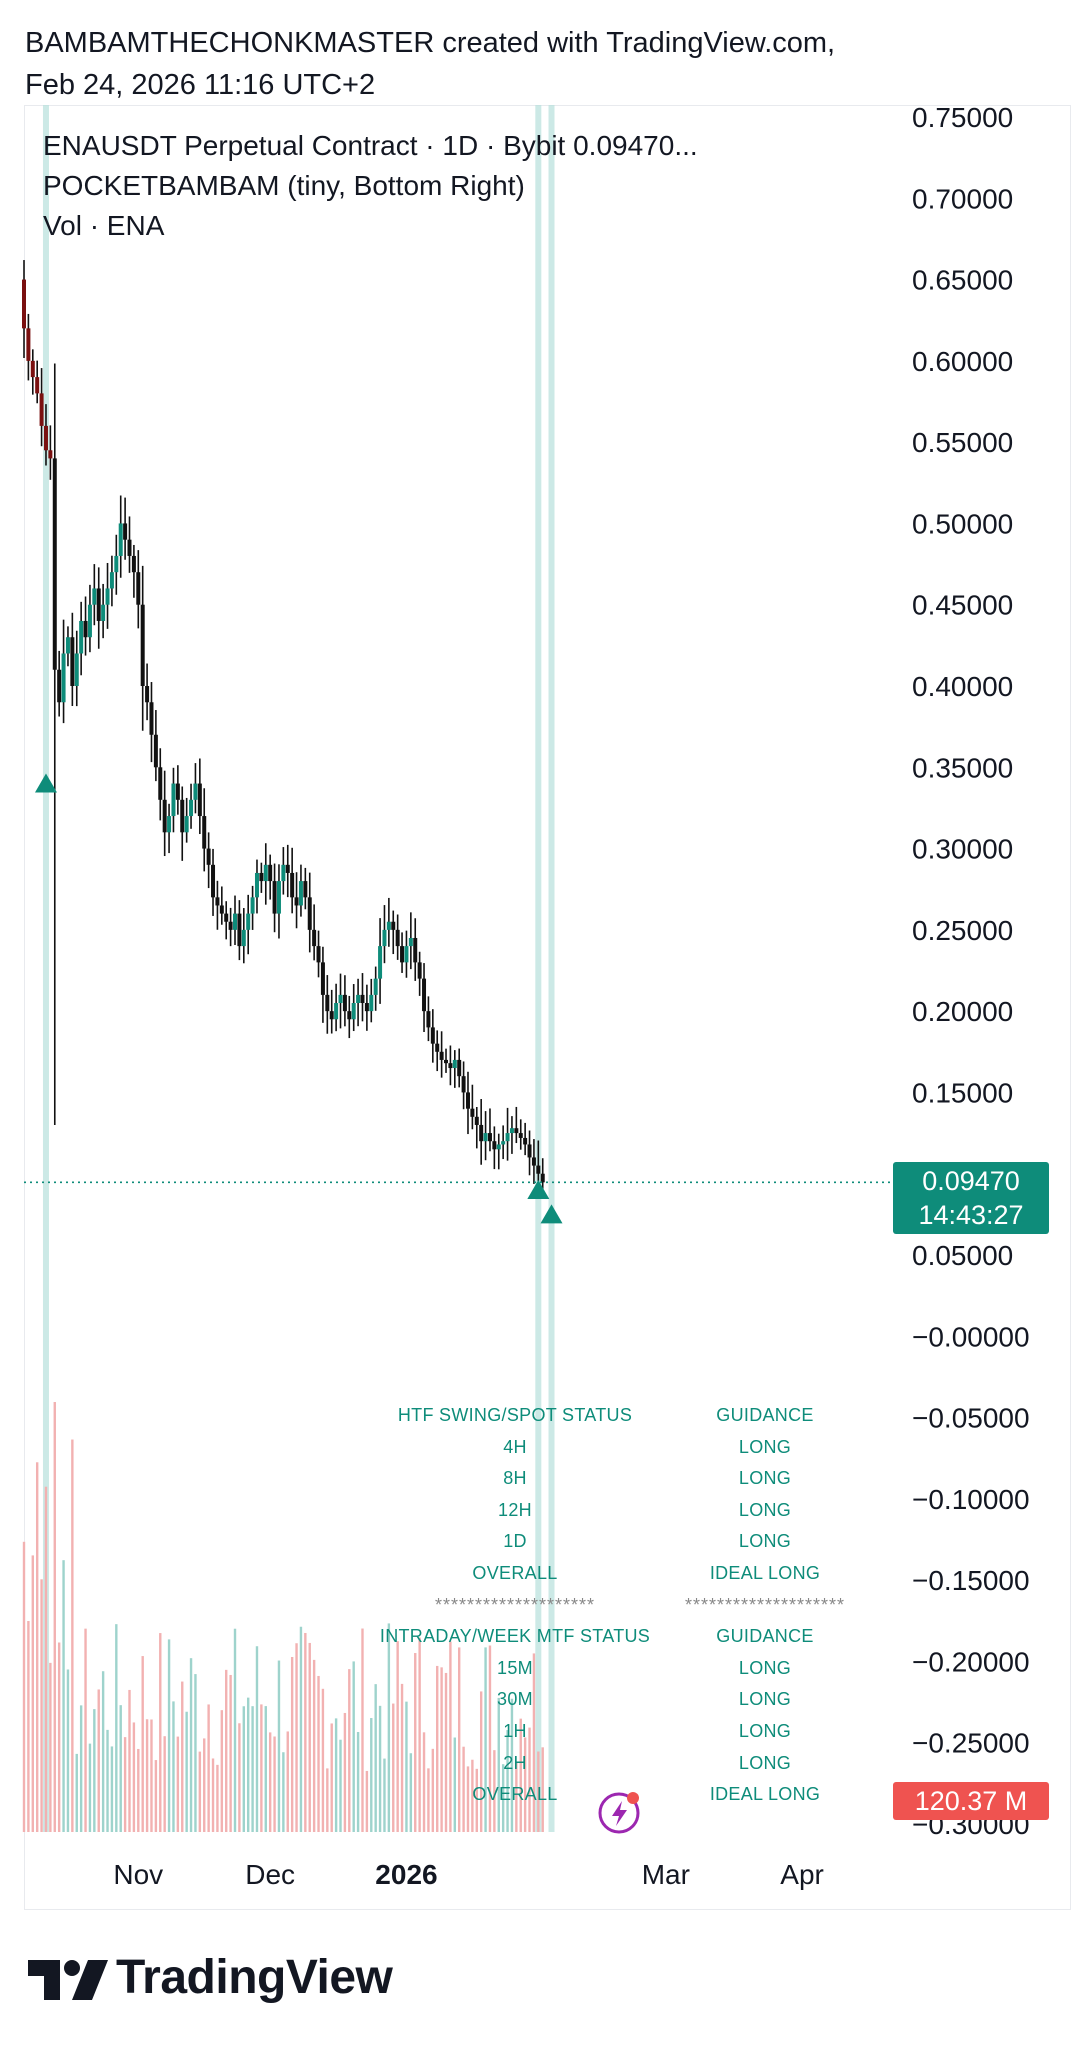 The width and height of the screenshot is (1092, 2048). What do you see at coordinates (962, 686) in the screenshot?
I see `y-tick-label: 0.40000` at bounding box center [962, 686].